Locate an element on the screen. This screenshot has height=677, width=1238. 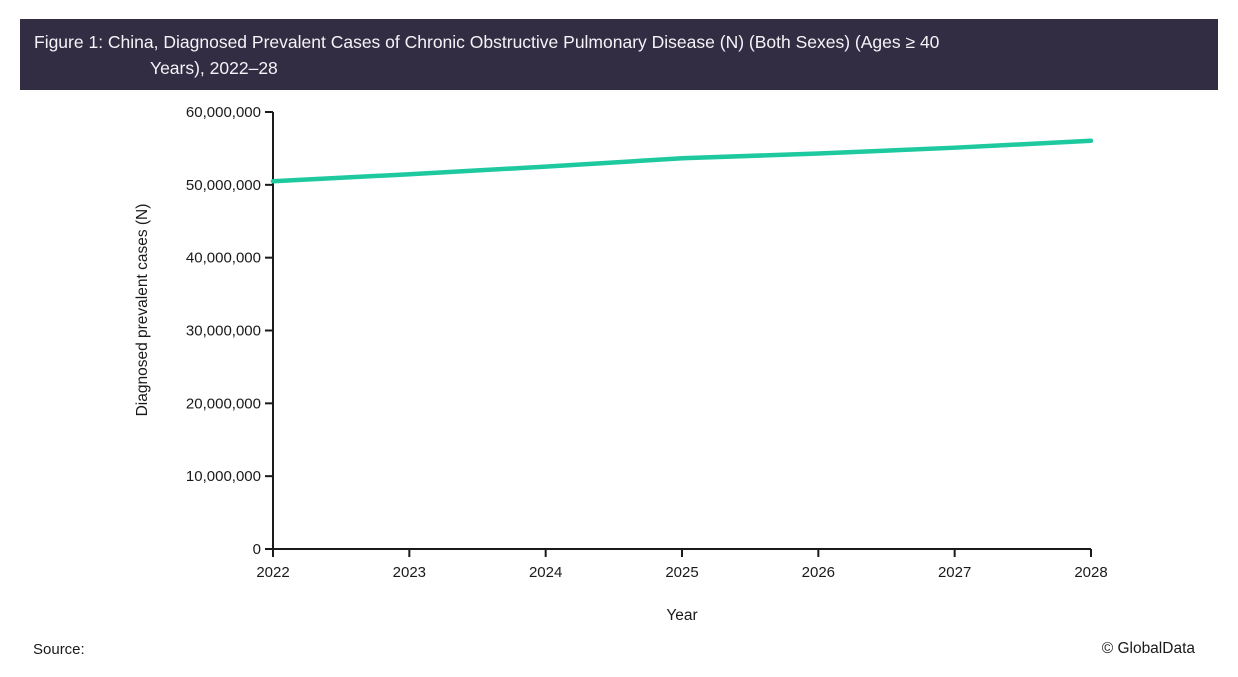
source-label: Source: is located at coordinates (59, 649).